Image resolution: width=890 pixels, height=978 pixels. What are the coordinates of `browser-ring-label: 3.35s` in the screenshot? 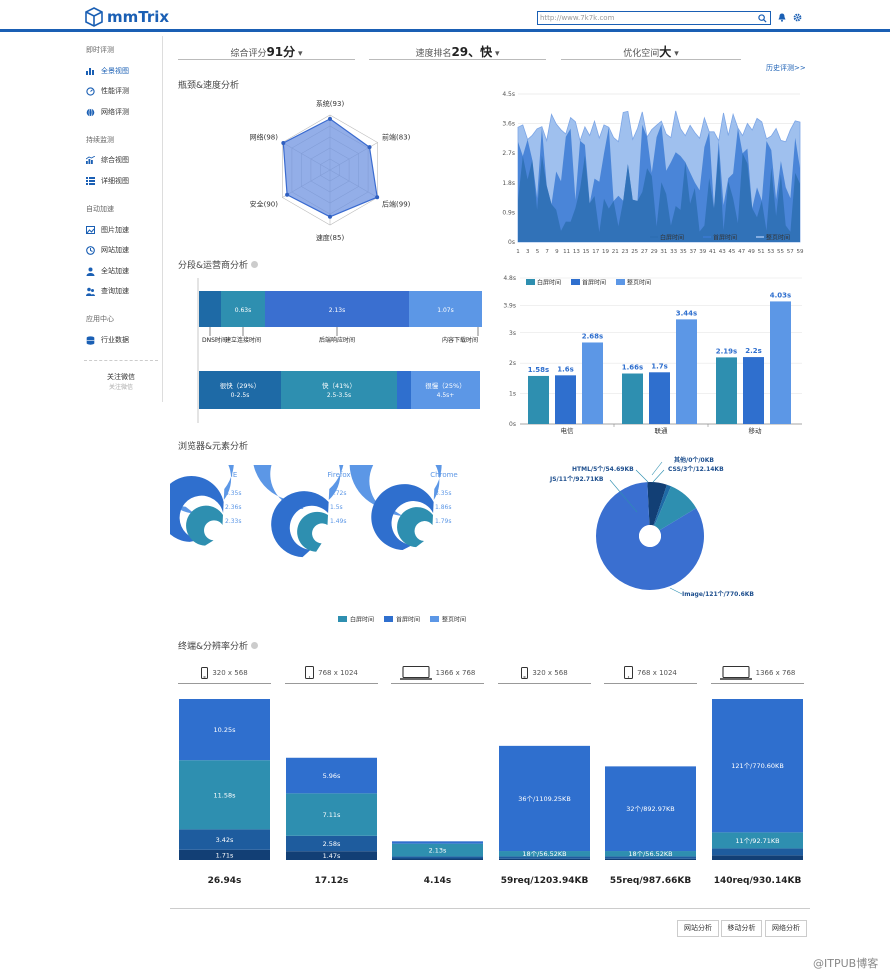 It's located at (443, 493).